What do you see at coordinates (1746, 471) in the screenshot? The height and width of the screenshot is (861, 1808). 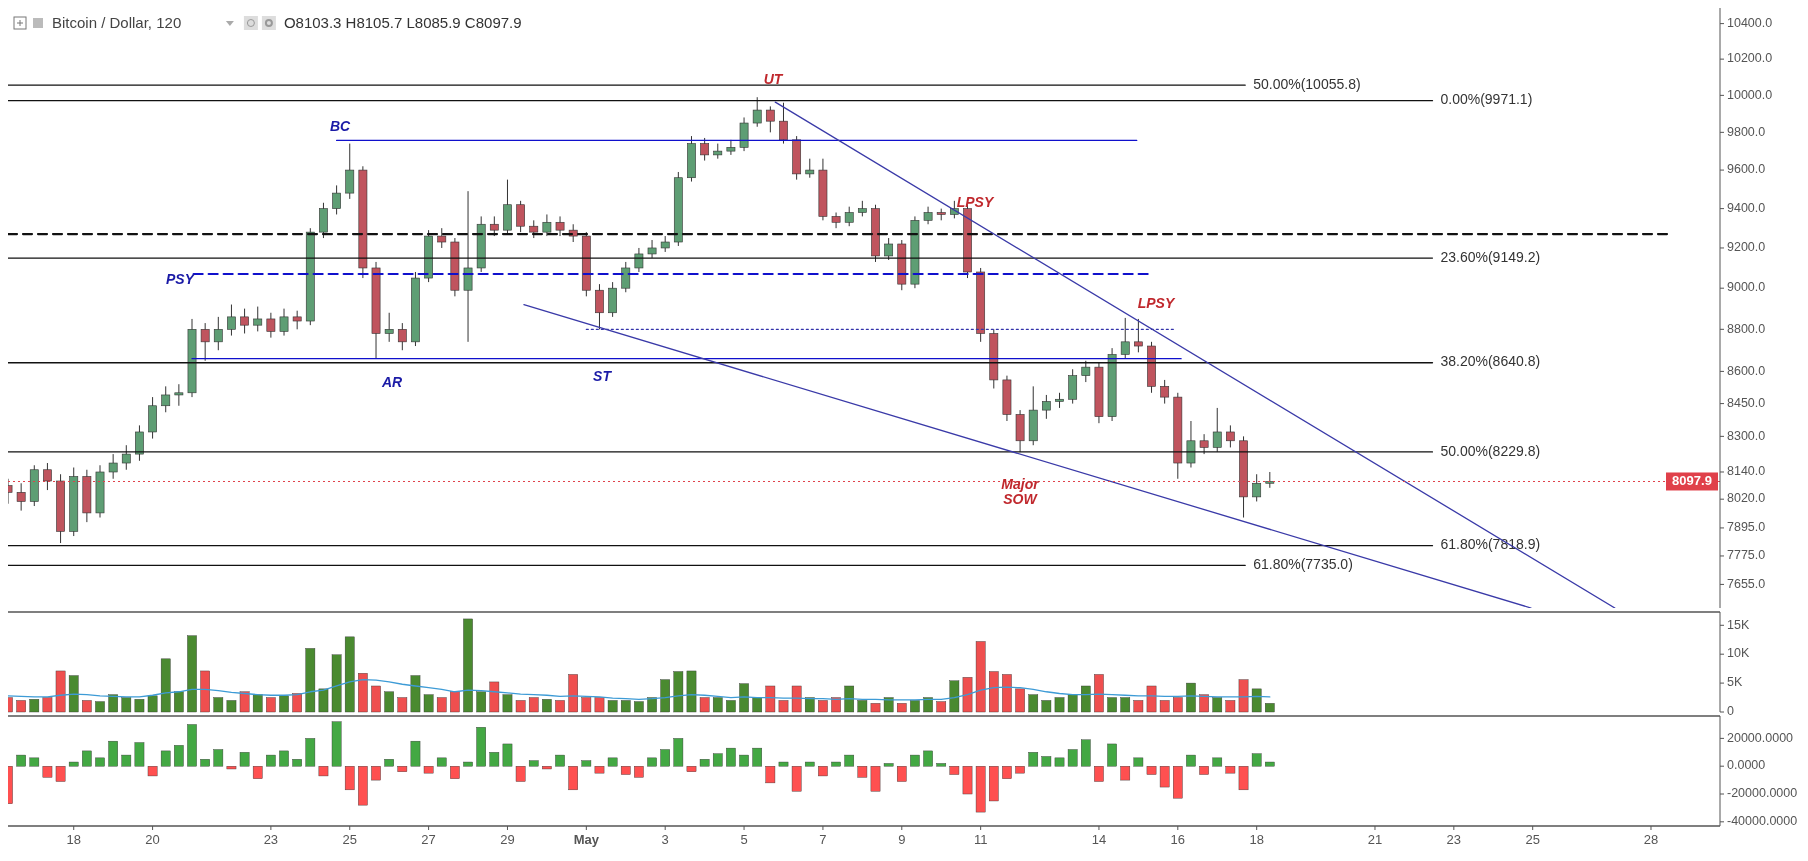 I see `y-tick-label: 8140.0` at bounding box center [1746, 471].